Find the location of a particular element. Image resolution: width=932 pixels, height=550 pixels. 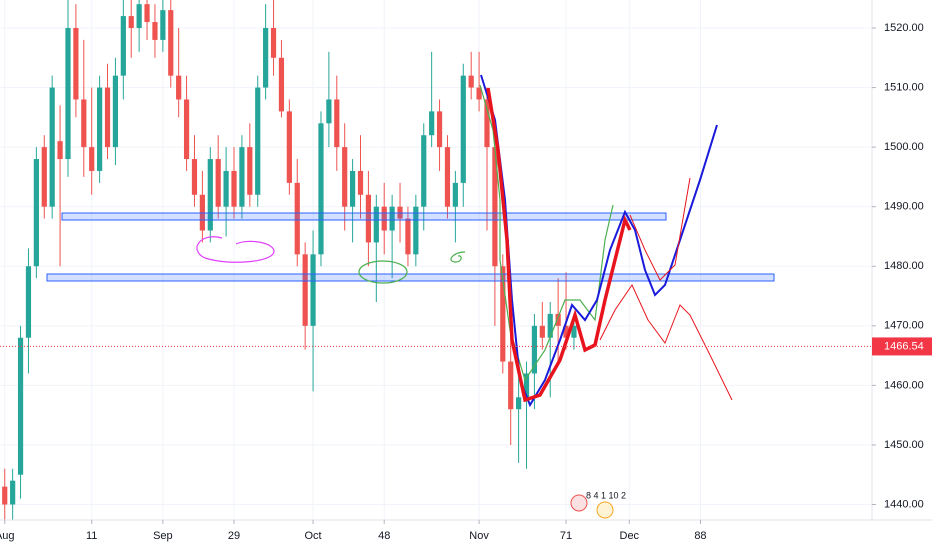

y-tick-label: 1510.00 is located at coordinates (904, 87).